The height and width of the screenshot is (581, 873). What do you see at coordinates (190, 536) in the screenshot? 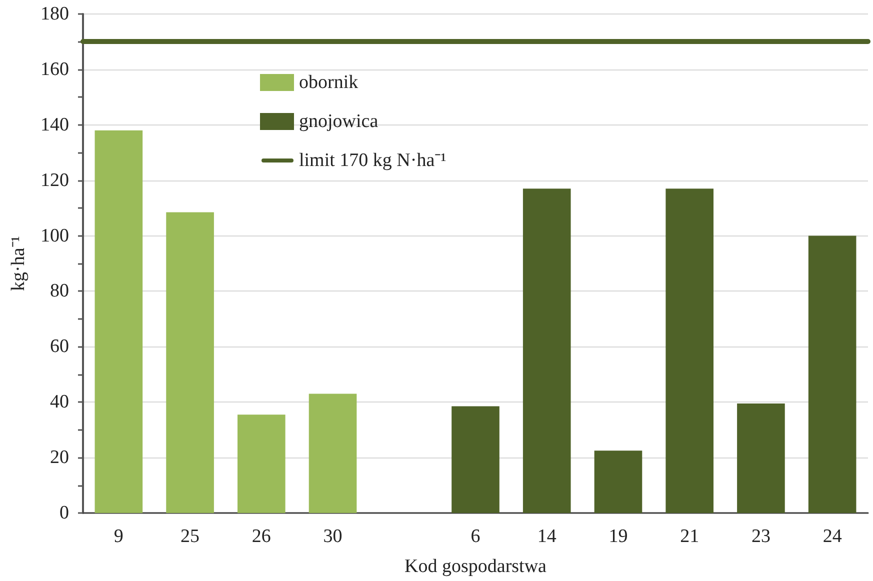
I see `x-tick-label: 25` at bounding box center [190, 536].